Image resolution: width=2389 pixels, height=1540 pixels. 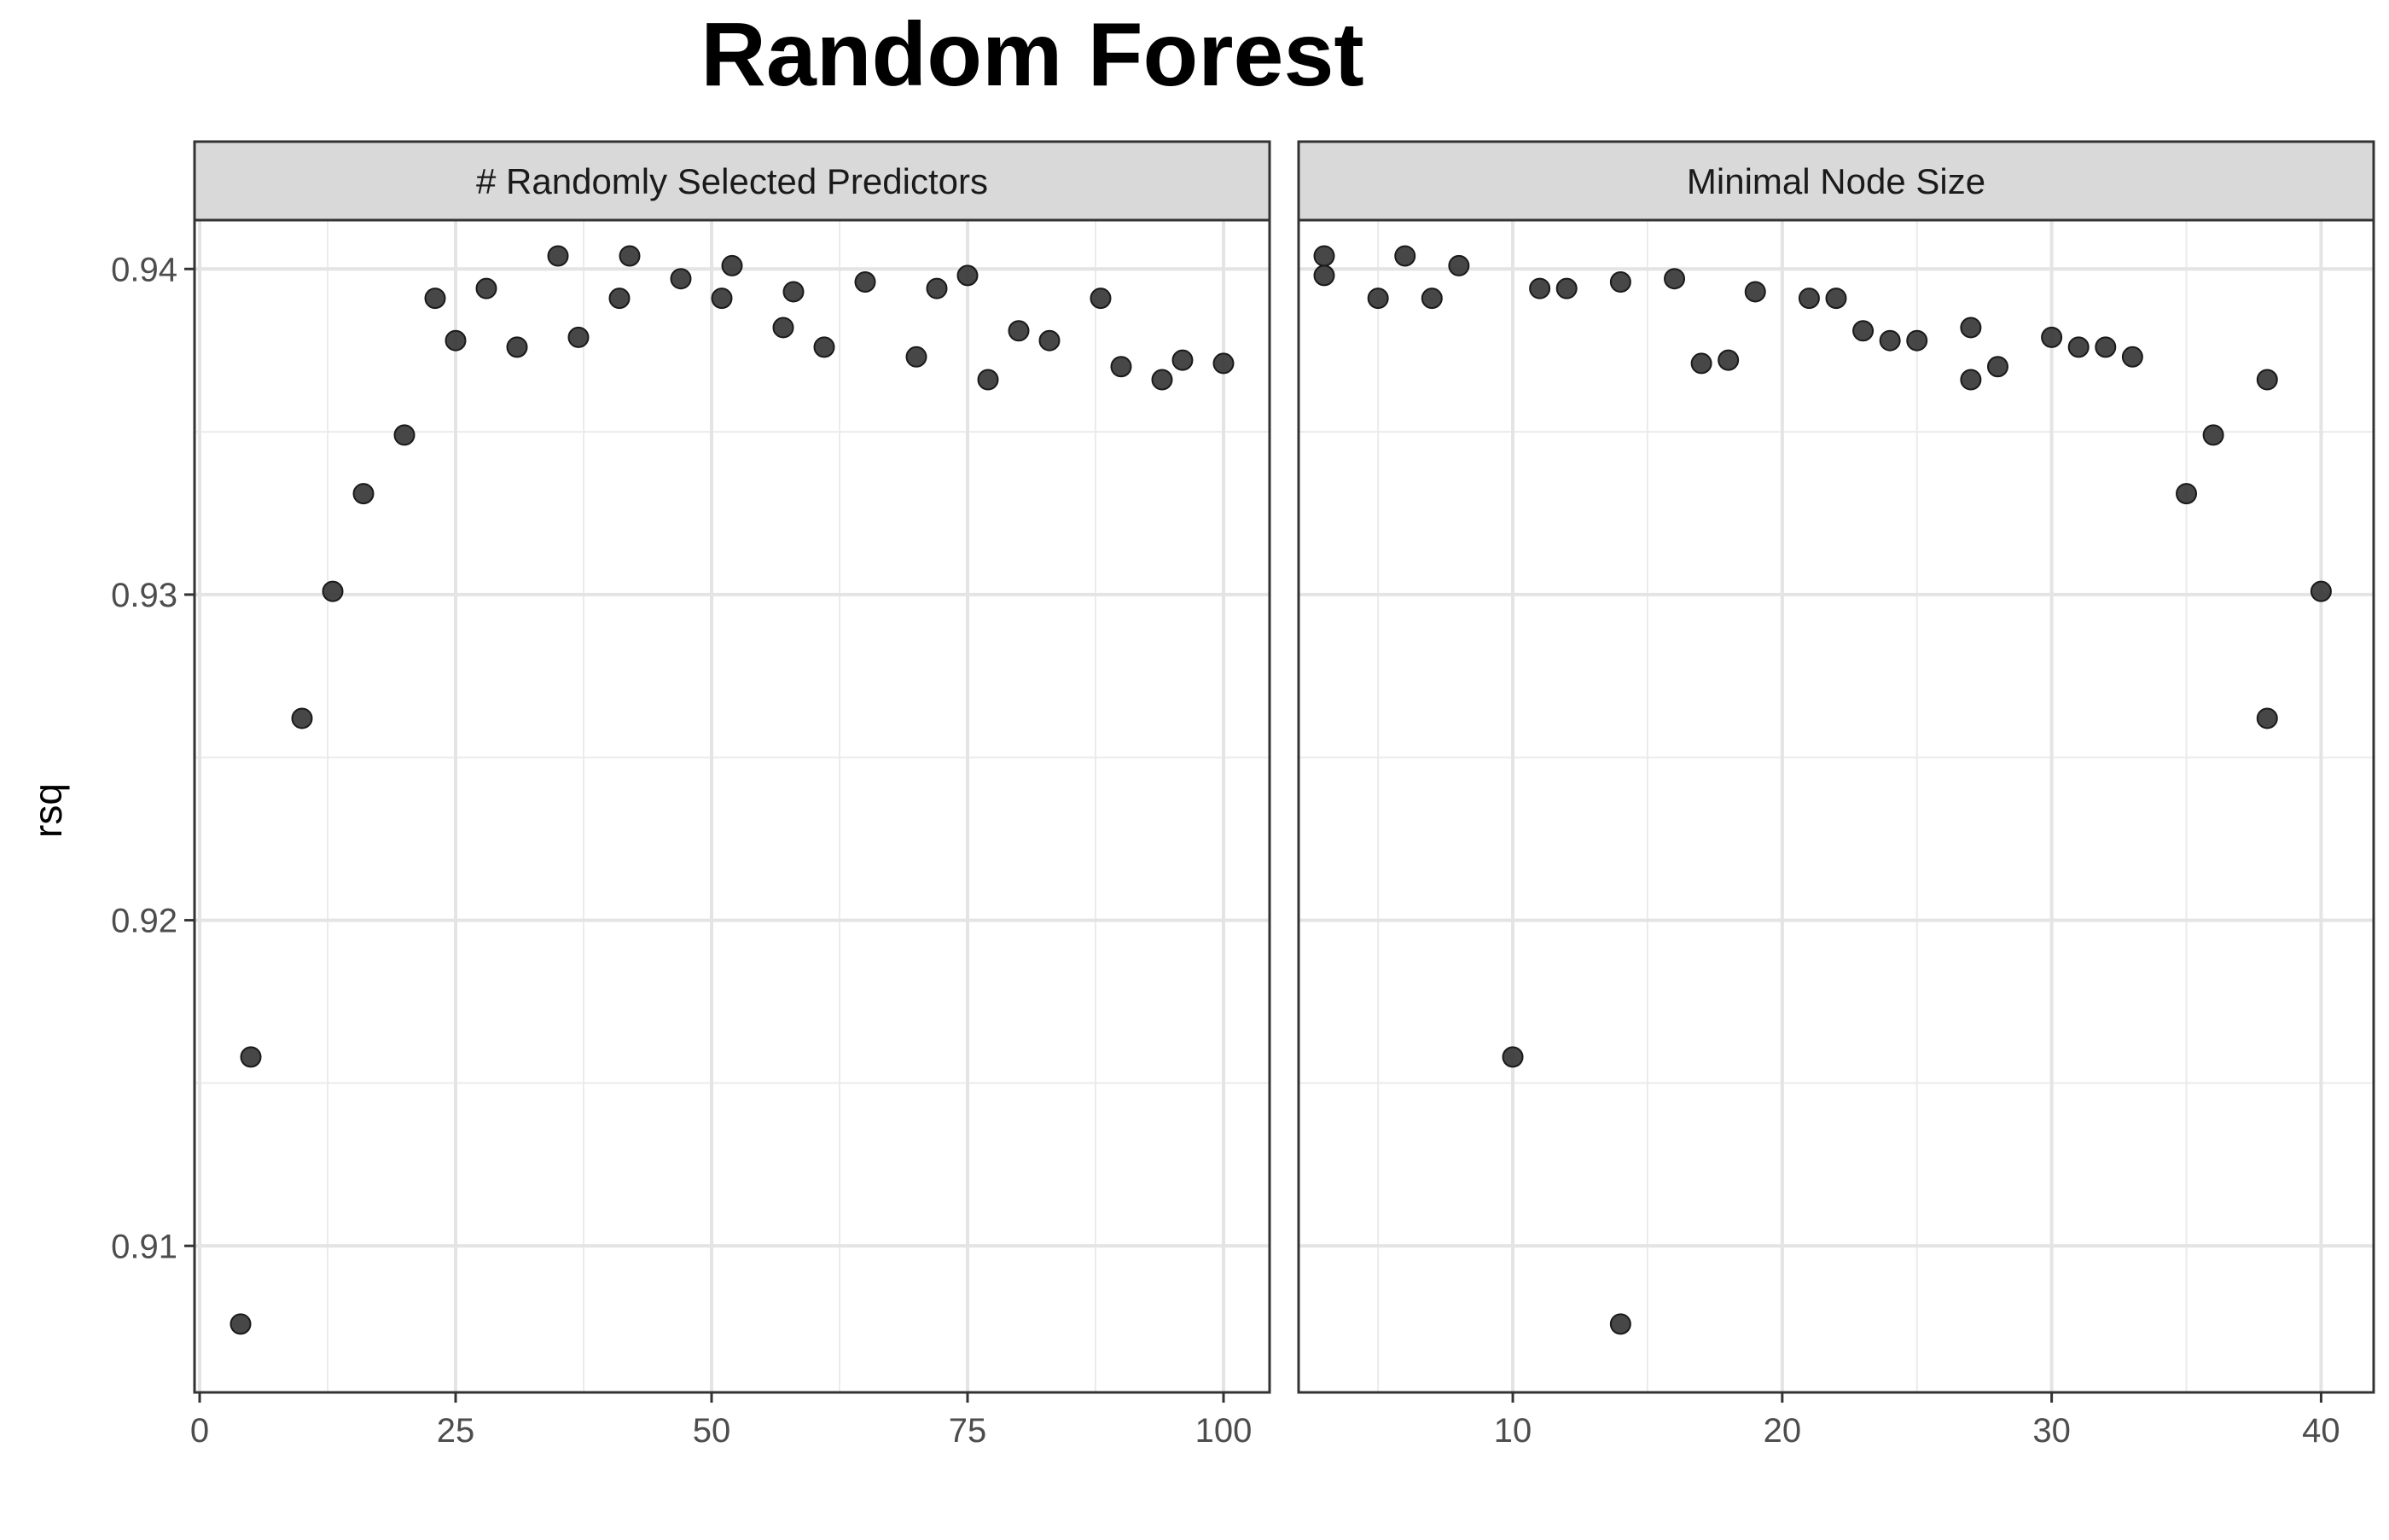 I want to click on x-tick-label: 20, so click(x=1783, y=1431).